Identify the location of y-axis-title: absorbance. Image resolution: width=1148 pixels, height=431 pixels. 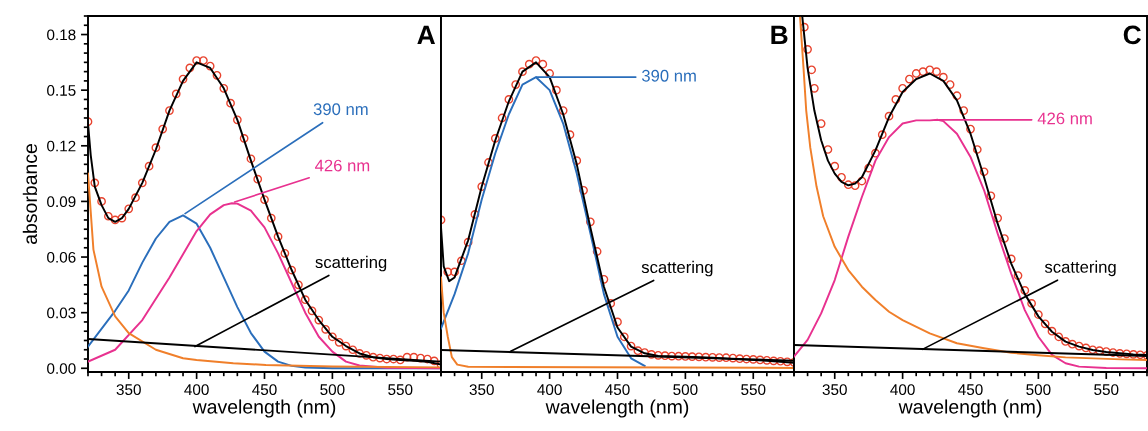
(30, 194).